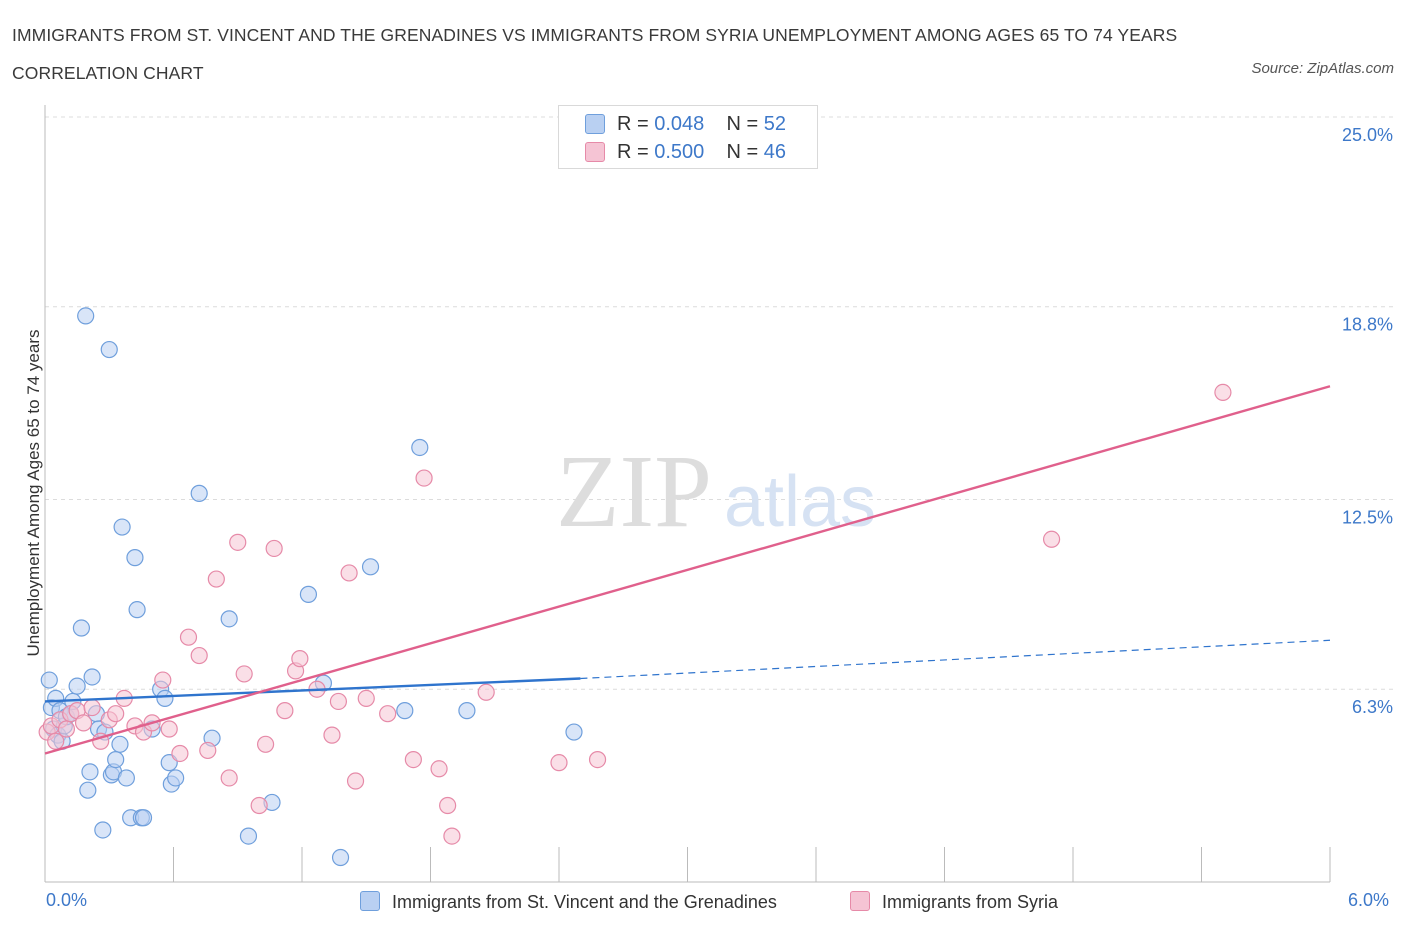 This screenshot has width=1406, height=930. I want to click on y-tick-label: 12.5%, so click(1367, 518).